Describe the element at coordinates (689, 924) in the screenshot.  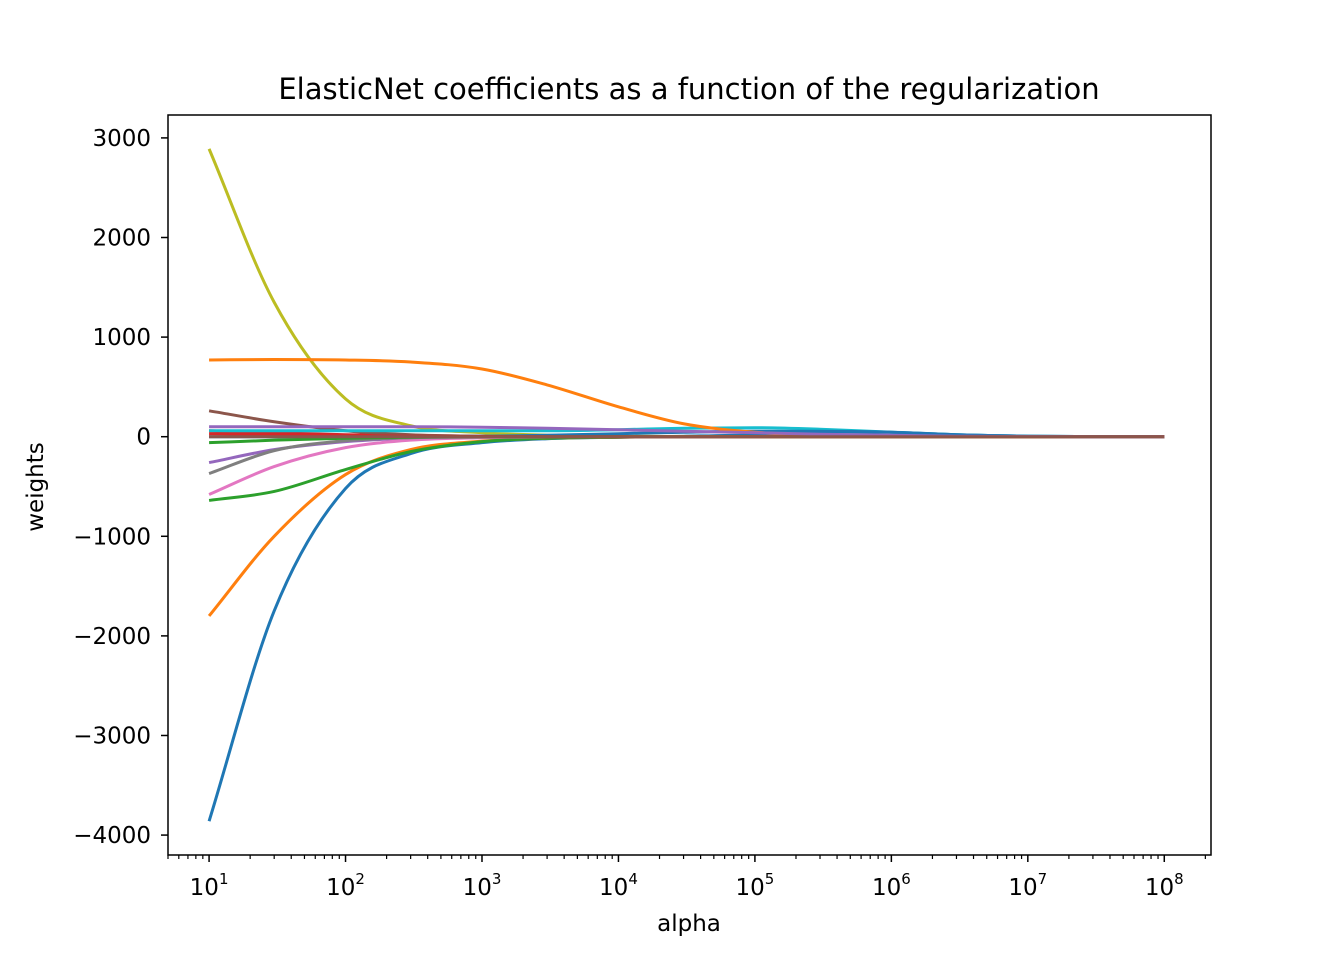
I see `x-axis-label: alpha` at that location.